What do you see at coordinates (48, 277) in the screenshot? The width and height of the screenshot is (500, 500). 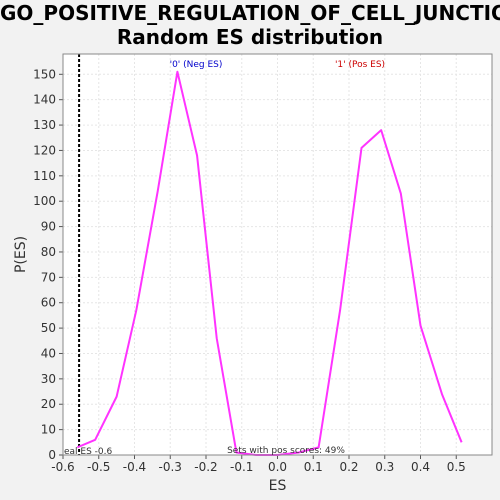 I see `y-tick-label: 70` at bounding box center [48, 277].